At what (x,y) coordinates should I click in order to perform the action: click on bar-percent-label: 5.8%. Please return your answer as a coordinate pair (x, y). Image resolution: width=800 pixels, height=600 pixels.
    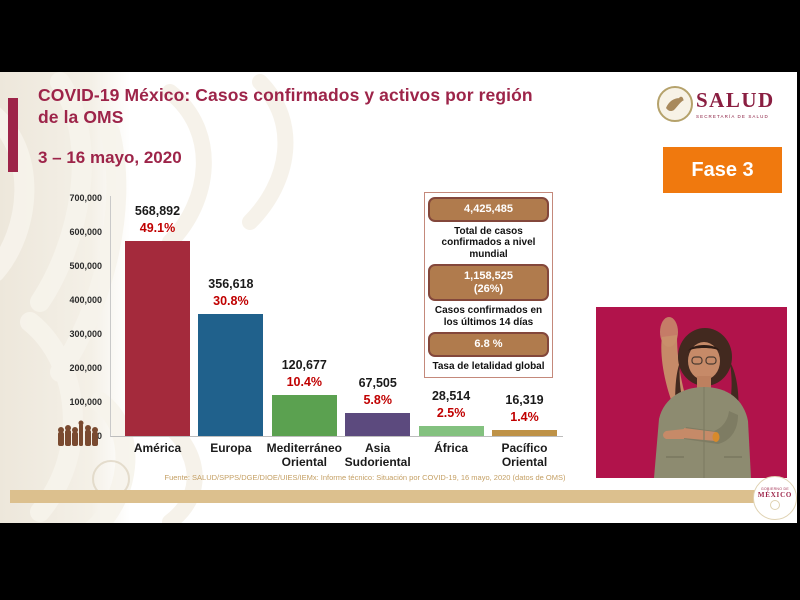
    Looking at the image, I should click on (377, 399).